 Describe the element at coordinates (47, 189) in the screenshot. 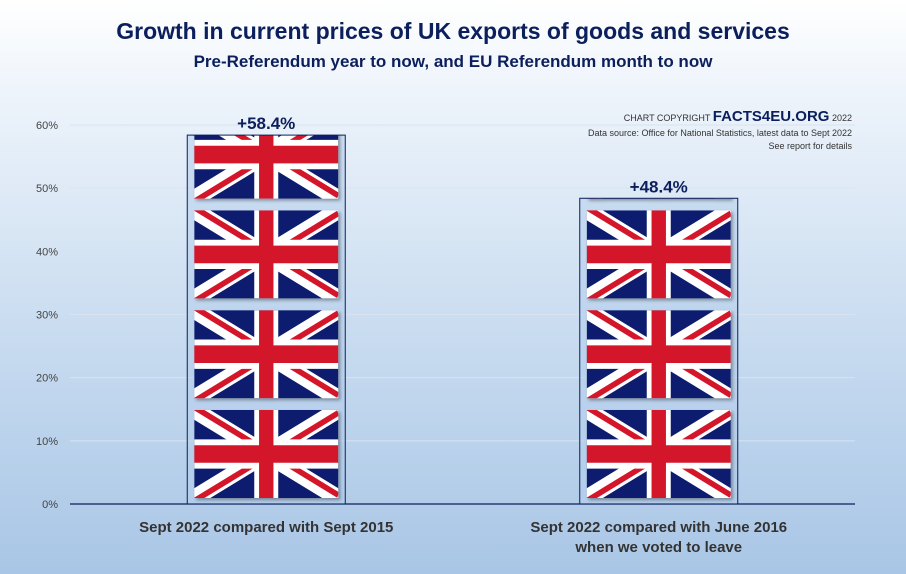

I see `y-tick-label: 50%` at that location.